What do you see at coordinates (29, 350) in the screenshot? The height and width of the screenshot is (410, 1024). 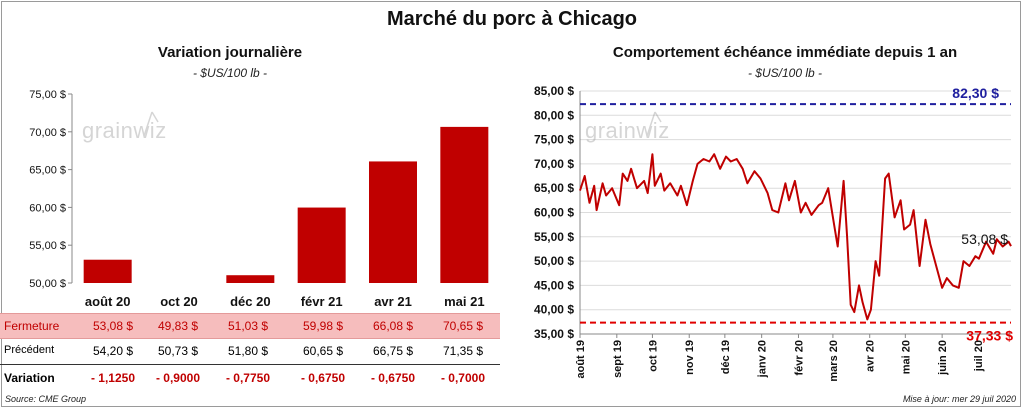 I see `row-label: Précédent` at bounding box center [29, 350].